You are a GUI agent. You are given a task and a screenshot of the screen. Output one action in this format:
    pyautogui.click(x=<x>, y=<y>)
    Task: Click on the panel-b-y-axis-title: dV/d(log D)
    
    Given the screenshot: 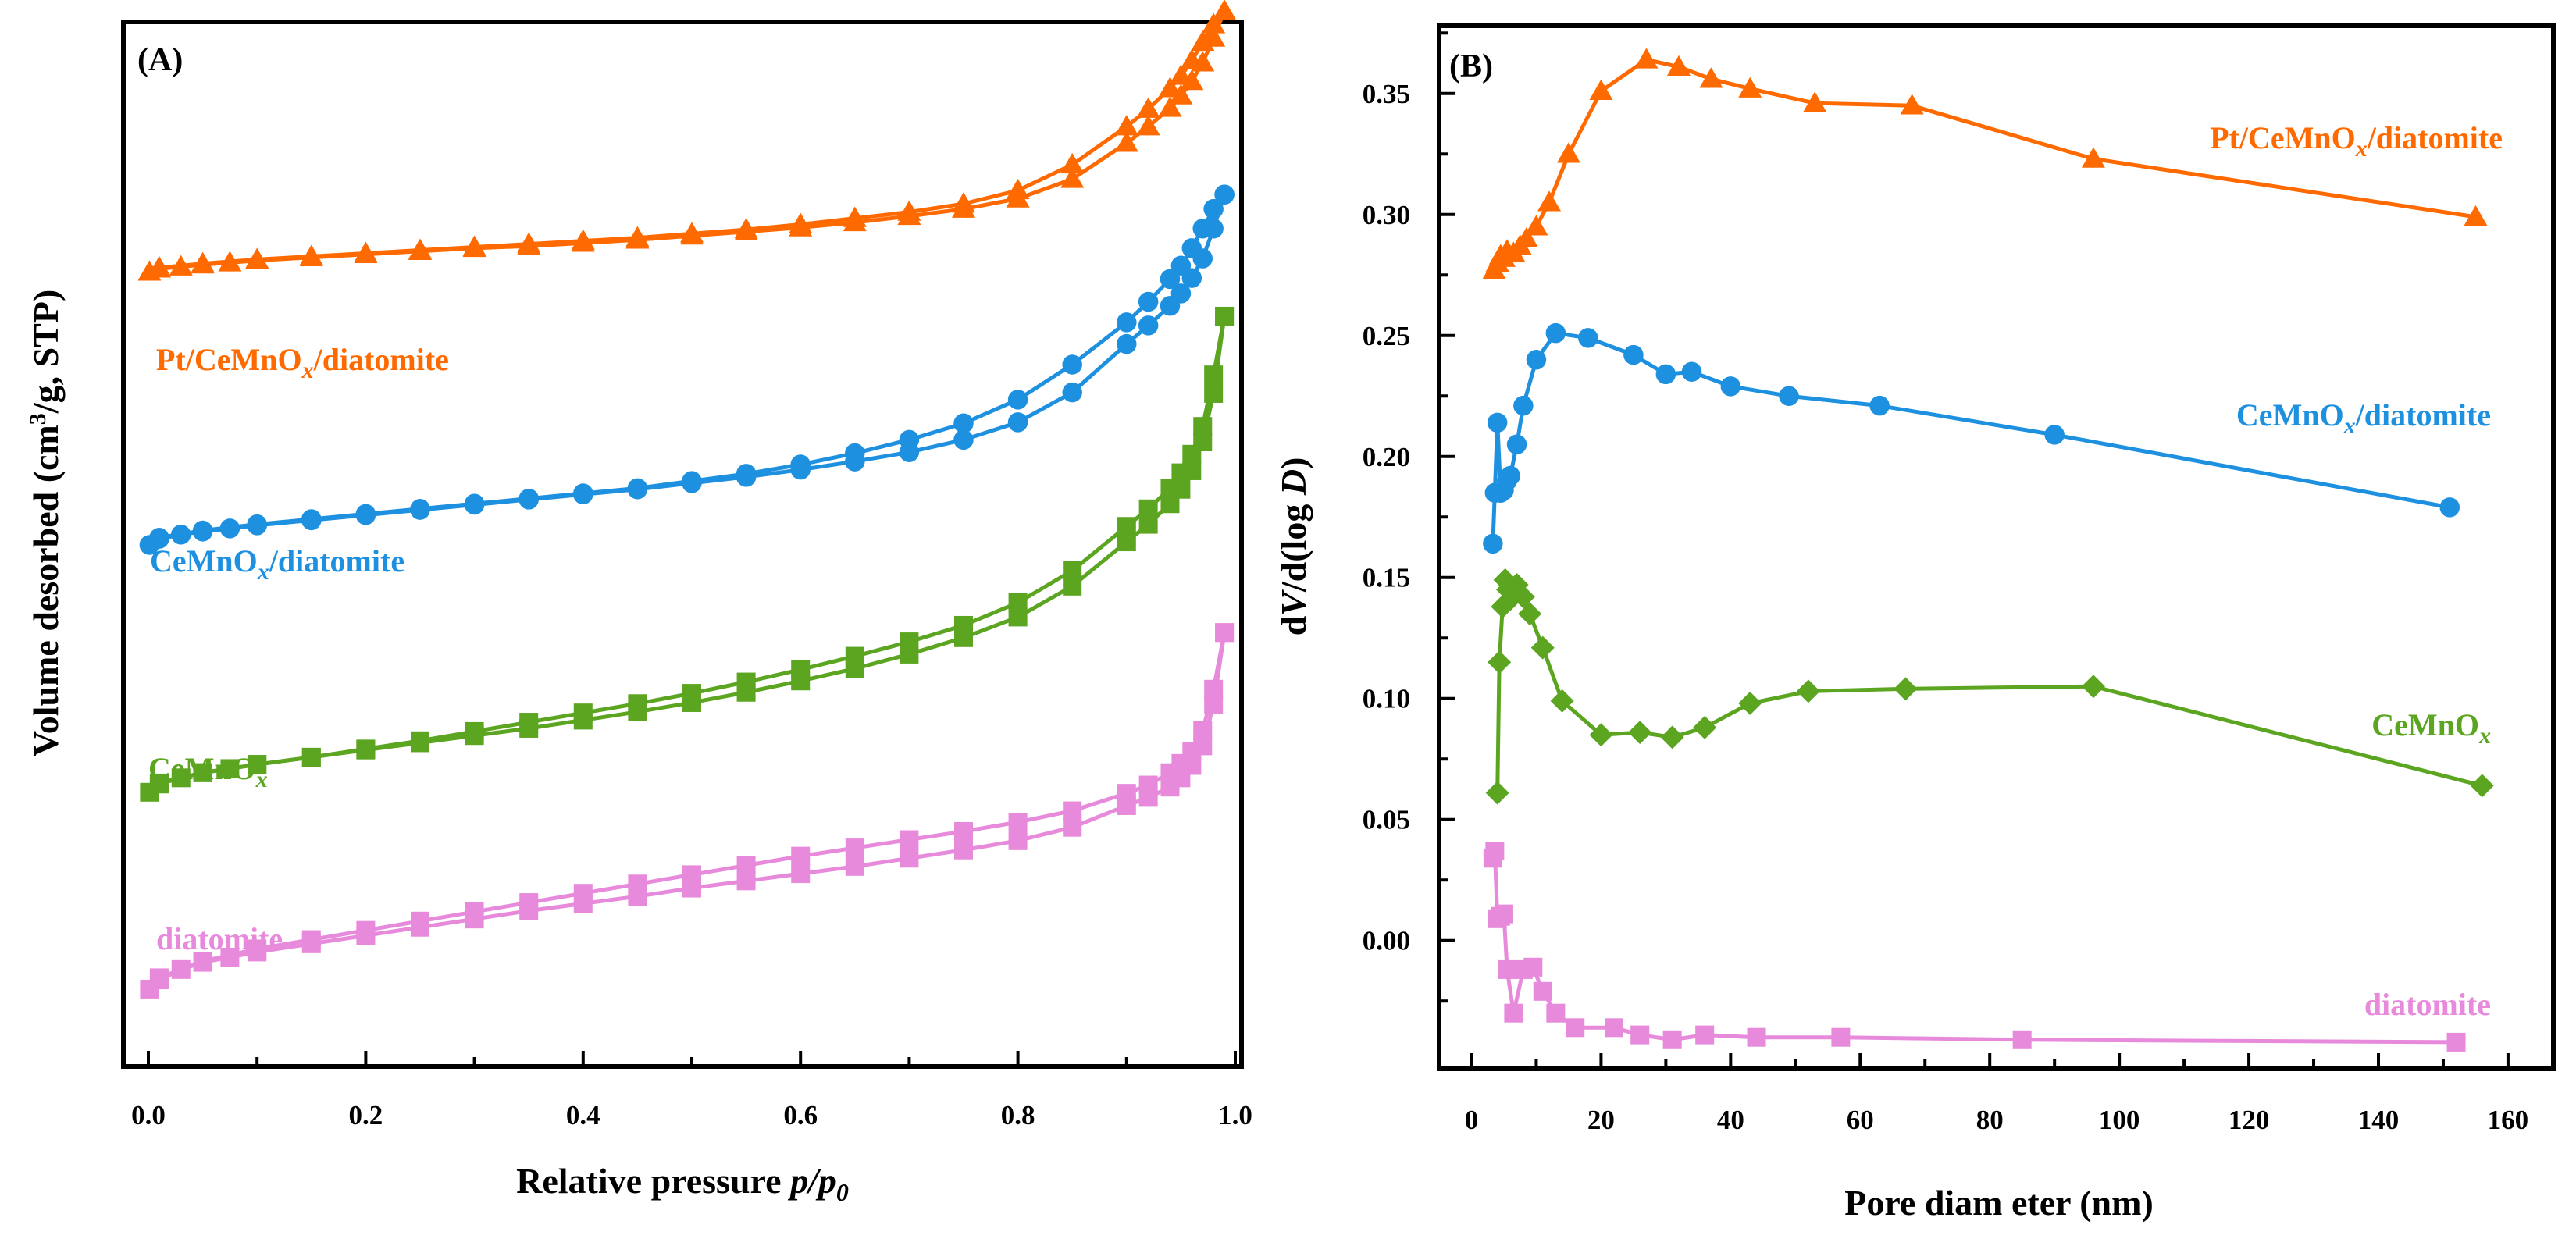 What is the action you would take?
    pyautogui.click(x=1293, y=546)
    